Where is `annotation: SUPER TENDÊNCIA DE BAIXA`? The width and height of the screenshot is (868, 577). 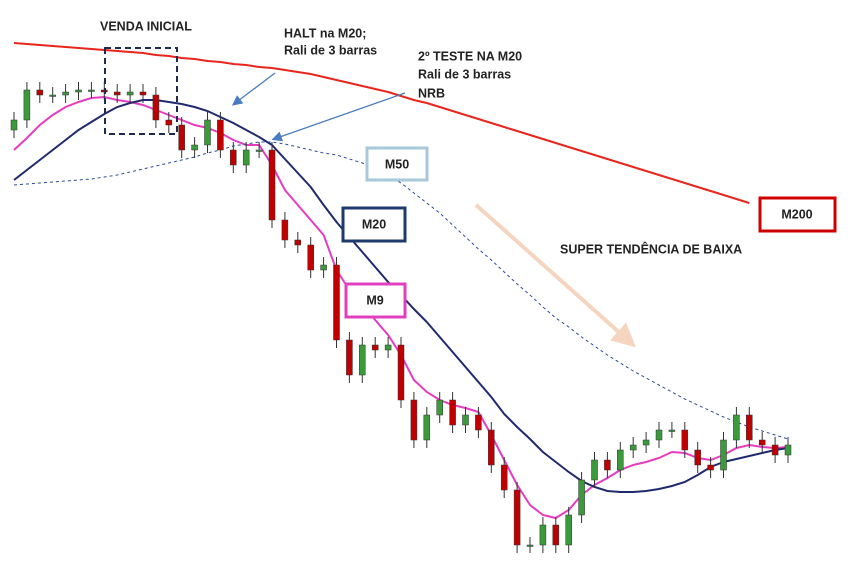
annotation: SUPER TENDÊNCIA DE BAIXA is located at coordinates (651, 248).